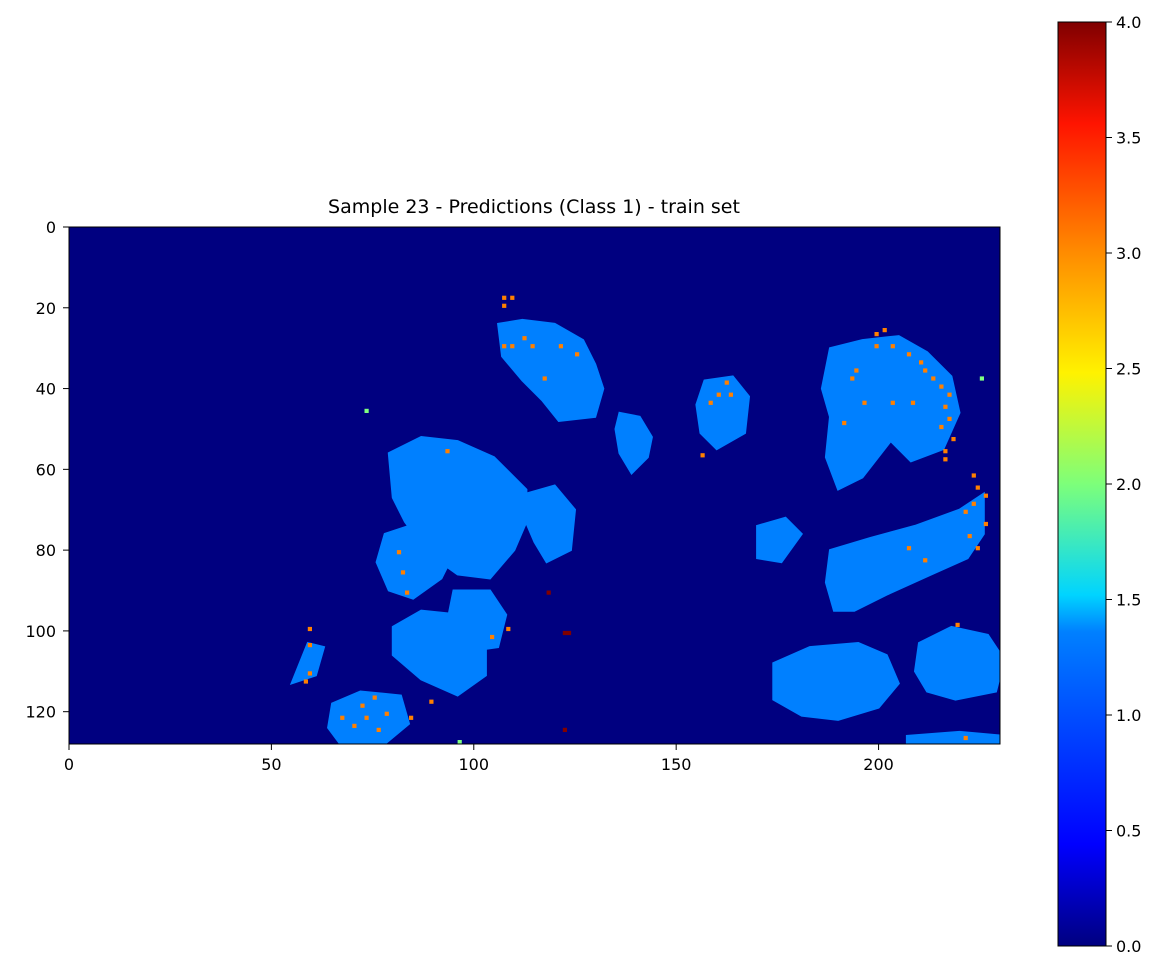  I want to click on colorbar-tick-label: 4.0, so click(1128, 22).